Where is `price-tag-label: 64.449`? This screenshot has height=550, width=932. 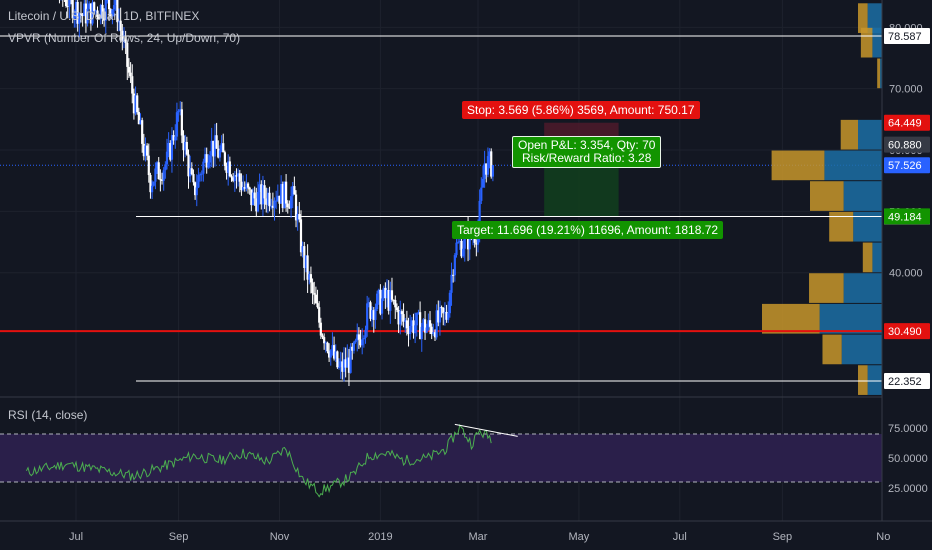
price-tag-label: 64.449 is located at coordinates (905, 124).